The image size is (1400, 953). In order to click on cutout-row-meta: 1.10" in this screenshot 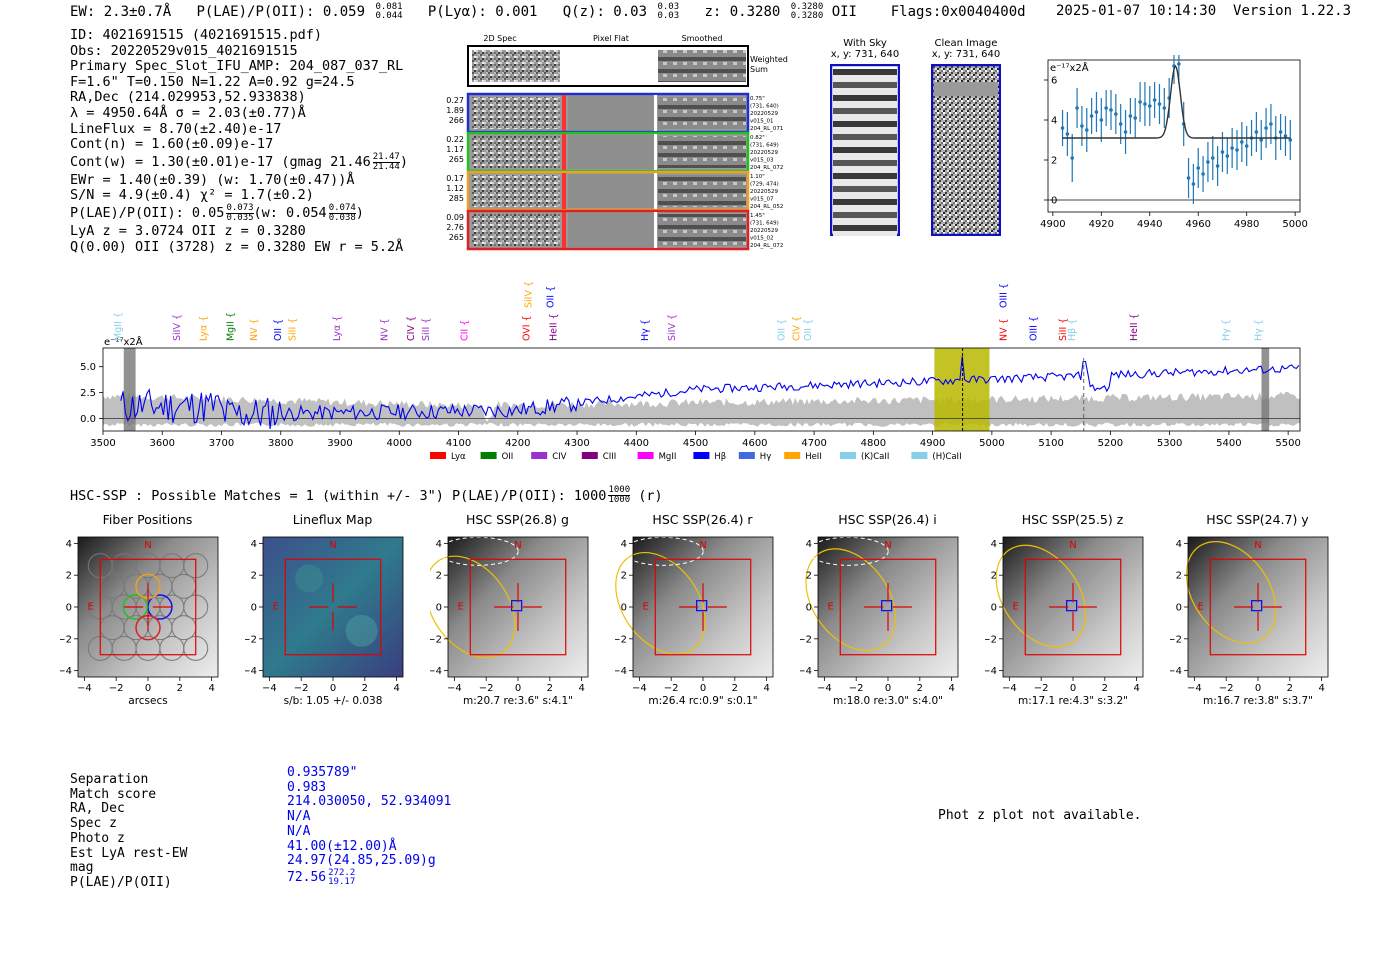, I will do `click(757, 177)`.